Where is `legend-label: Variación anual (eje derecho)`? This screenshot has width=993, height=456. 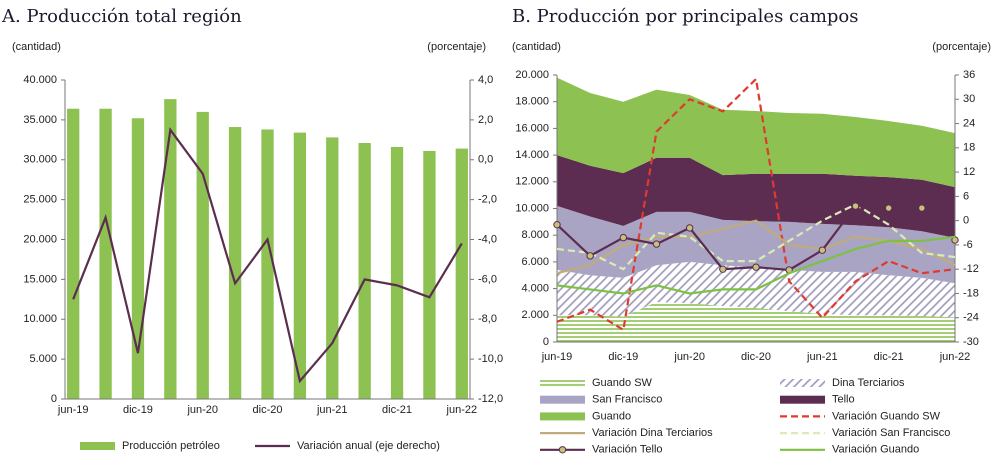
legend-label: Variación anual (eje derecho) is located at coordinates (368, 446).